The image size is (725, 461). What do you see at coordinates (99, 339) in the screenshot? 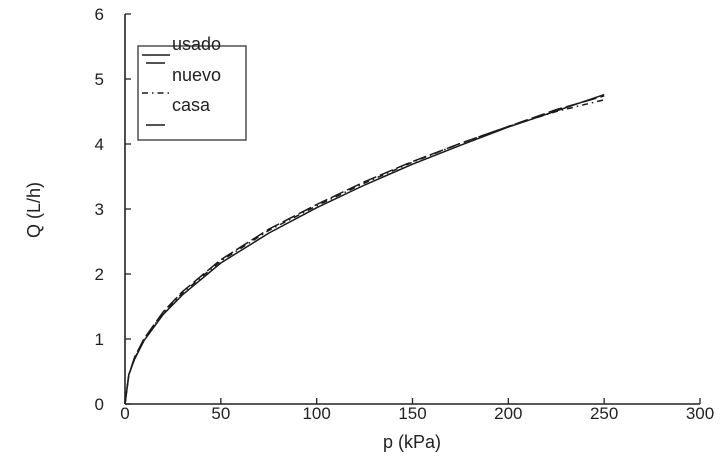
I see `y-tick-label: 1` at bounding box center [99, 339].